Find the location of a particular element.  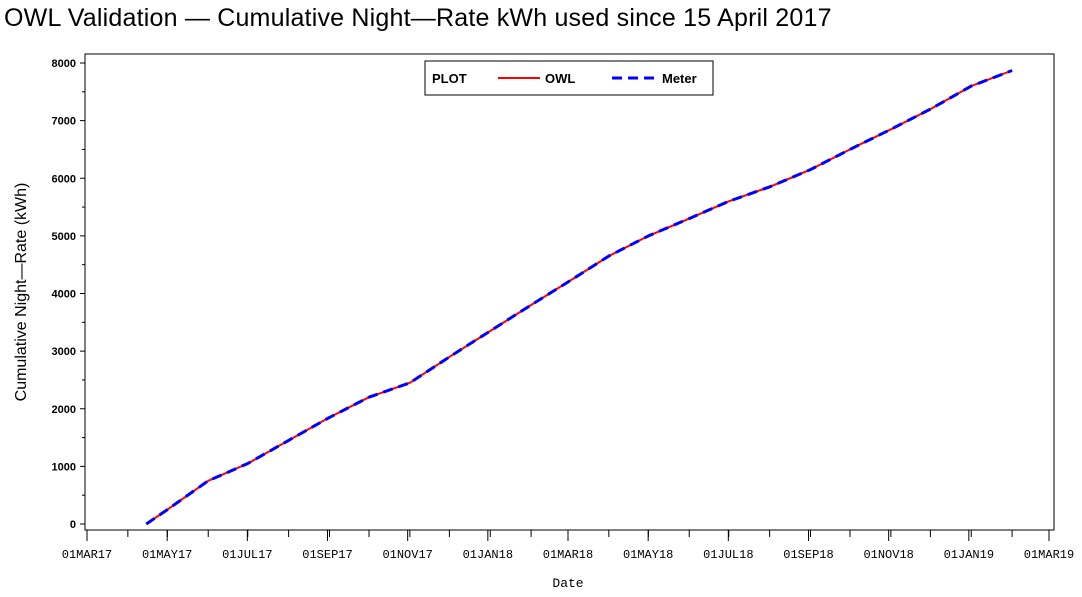

x-tick-label: 01MAR18 is located at coordinates (568, 555).